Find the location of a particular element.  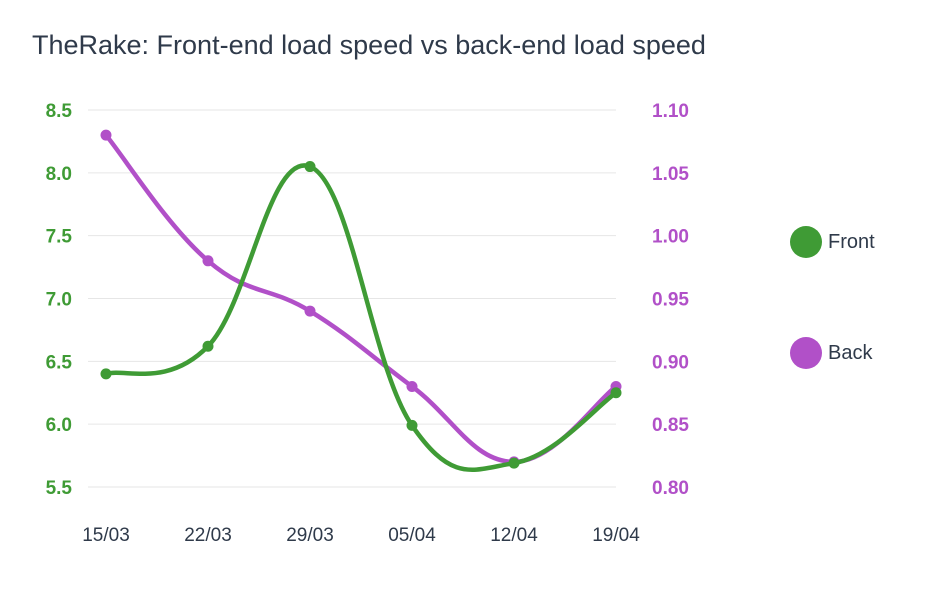

y-right-tick-label: 0.95 is located at coordinates (670, 300).